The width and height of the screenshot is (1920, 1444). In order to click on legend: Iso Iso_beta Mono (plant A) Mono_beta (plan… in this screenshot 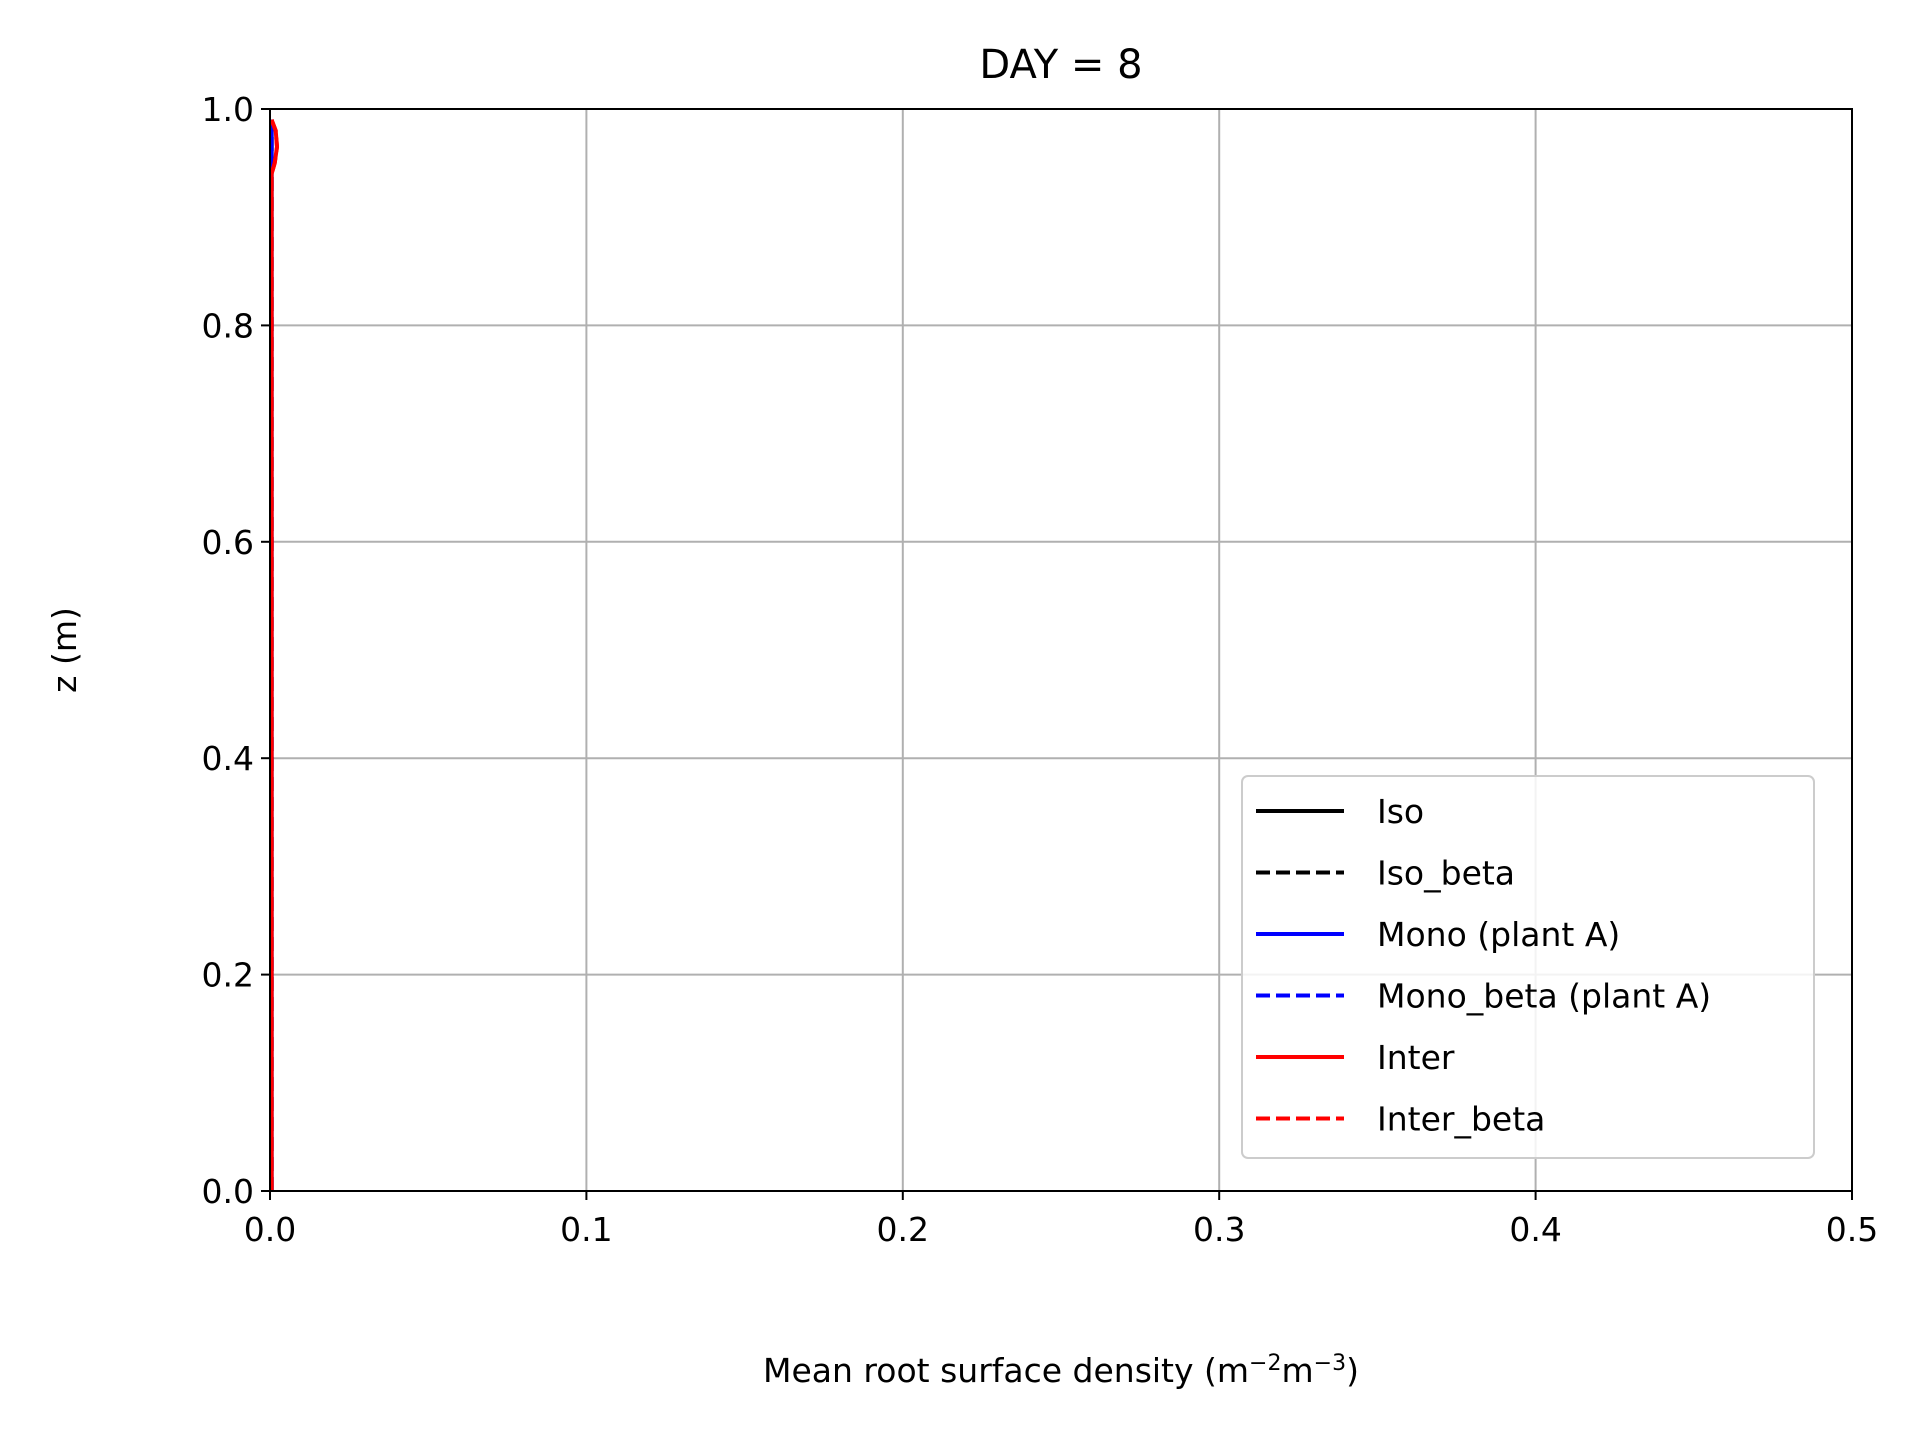, I will do `click(1528, 967)`.